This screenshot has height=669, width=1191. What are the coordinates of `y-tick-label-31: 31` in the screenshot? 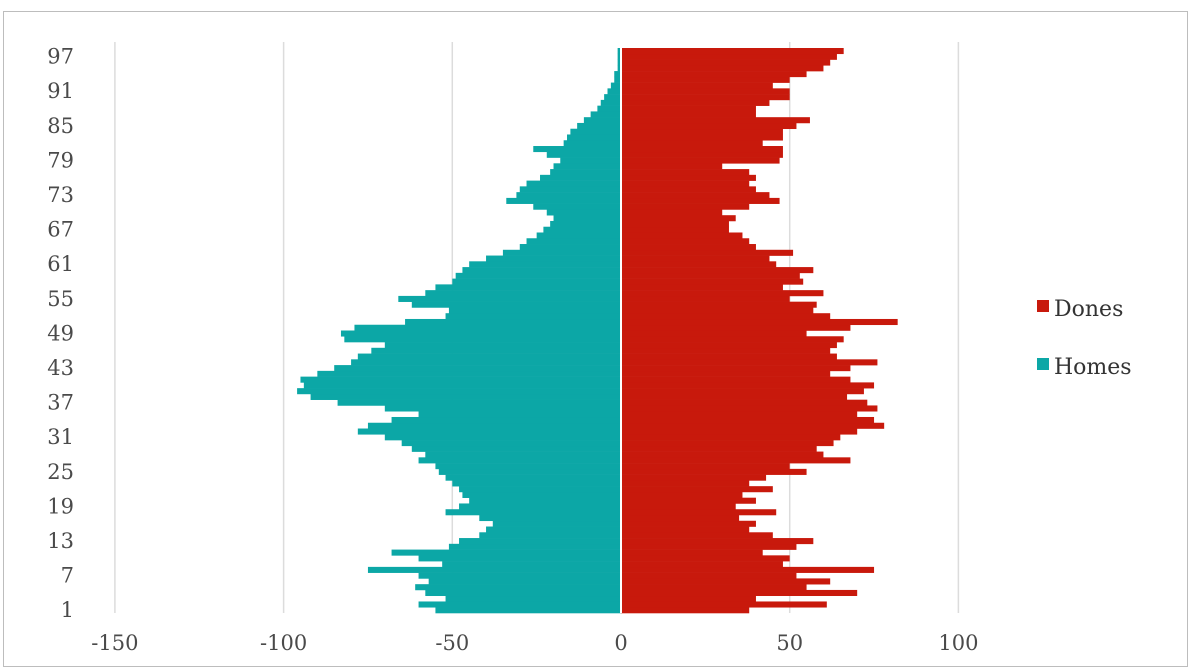 It's located at (60, 437).